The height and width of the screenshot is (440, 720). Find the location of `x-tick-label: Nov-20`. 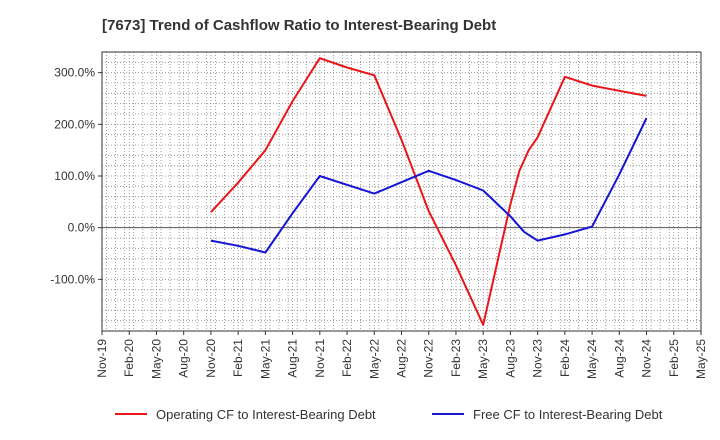

x-tick-label: Nov-20 is located at coordinates (211, 358).